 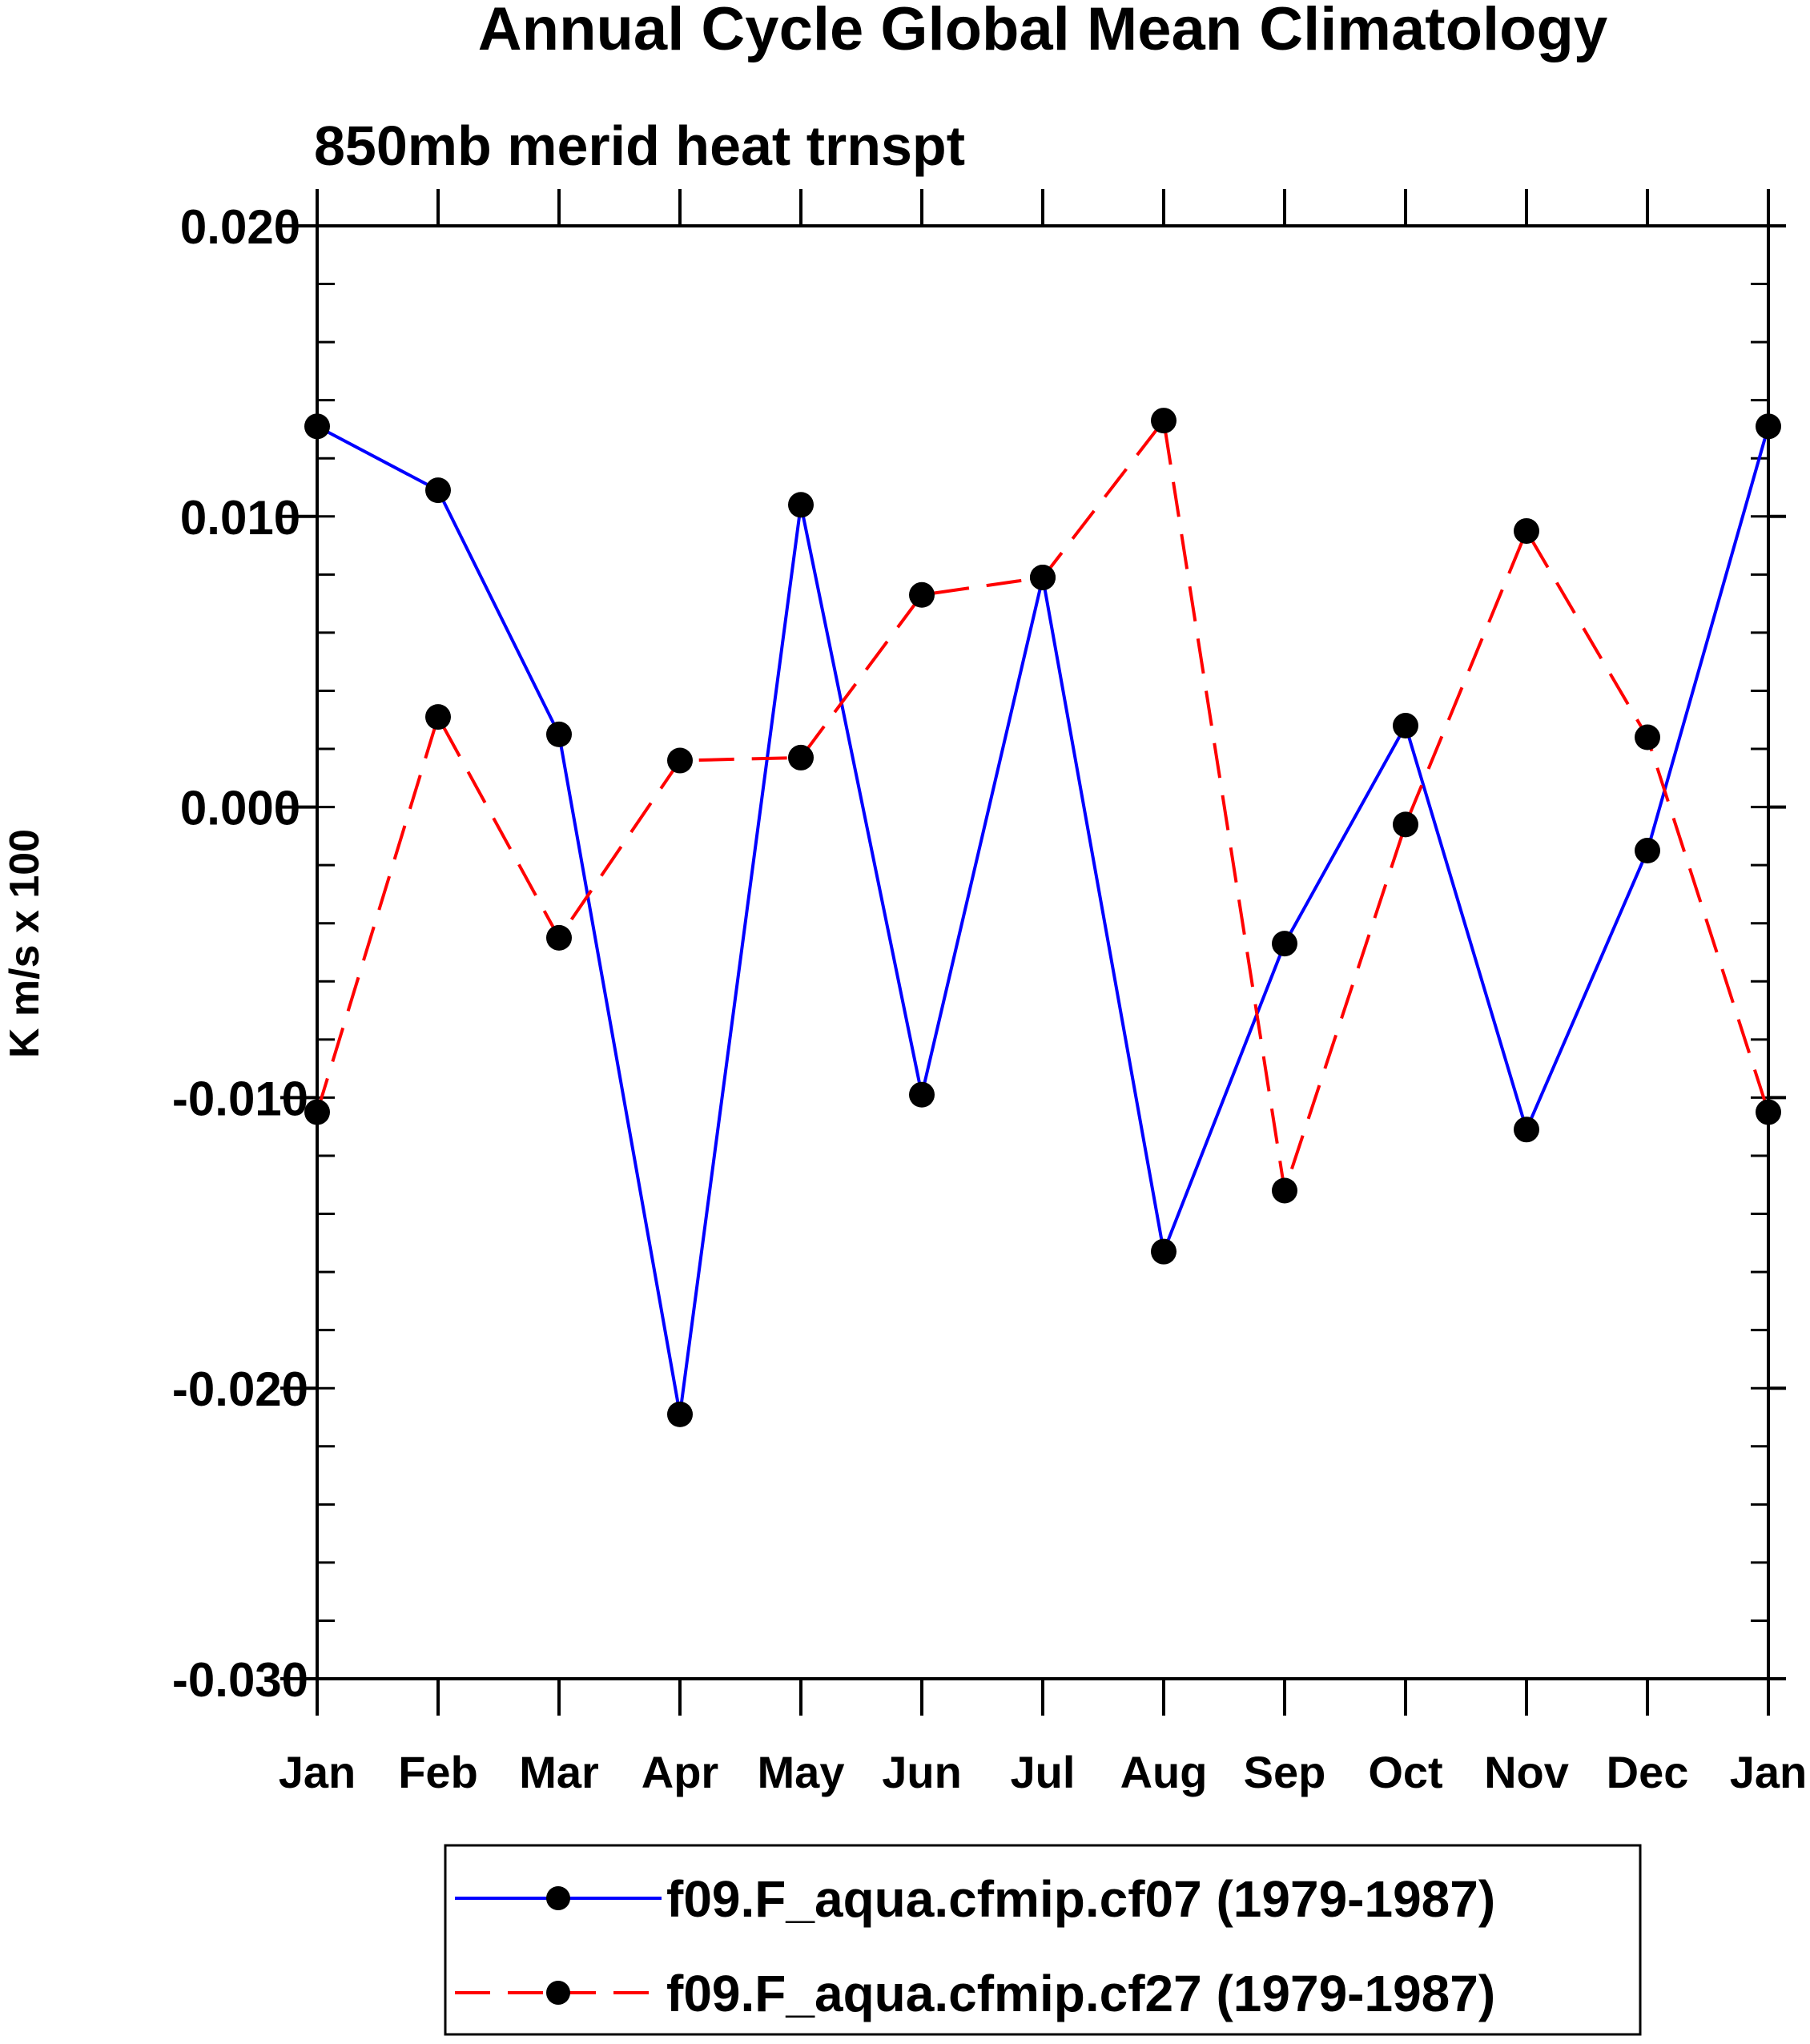 I want to click on y-tick-label: 0.010, so click(x=240, y=518).